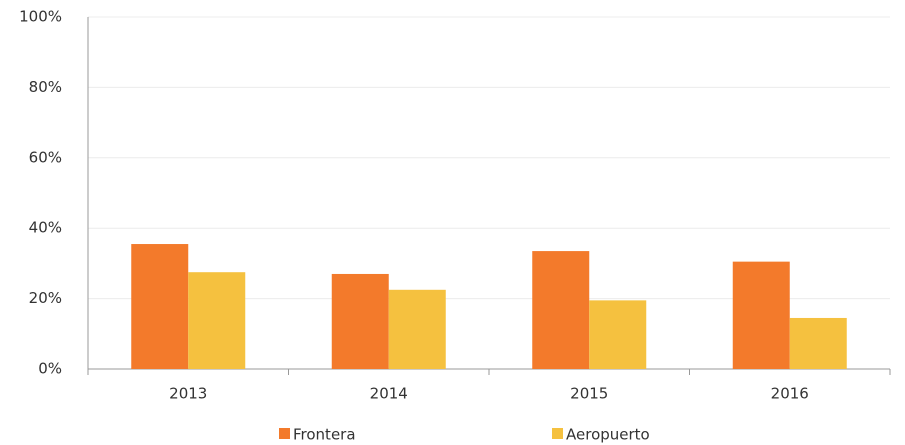 The image size is (905, 445). Describe the element at coordinates (589, 394) in the screenshot. I see `x-tick-label: 2015` at that location.